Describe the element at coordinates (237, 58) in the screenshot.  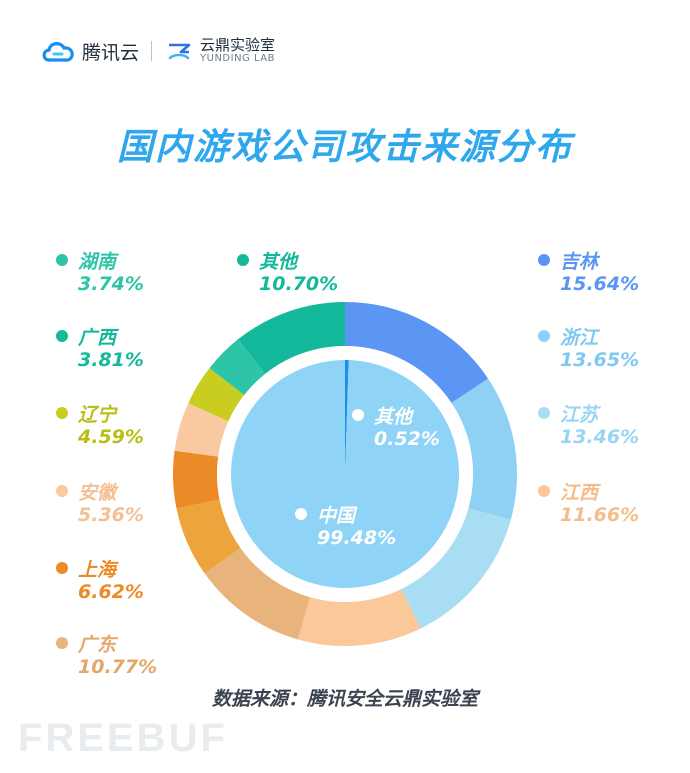
I see `lab-name-en: YUNDING LAB` at that location.